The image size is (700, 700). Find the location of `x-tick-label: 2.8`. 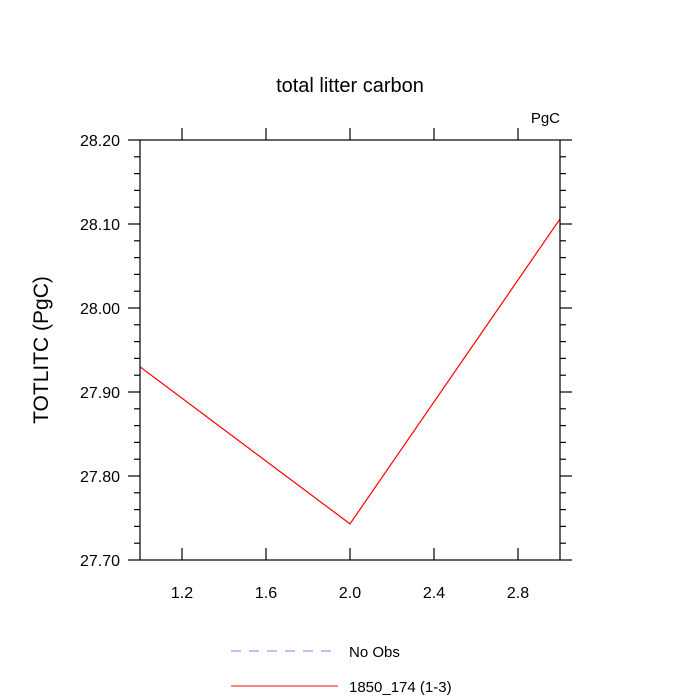

x-tick-label: 2.8 is located at coordinates (518, 593).